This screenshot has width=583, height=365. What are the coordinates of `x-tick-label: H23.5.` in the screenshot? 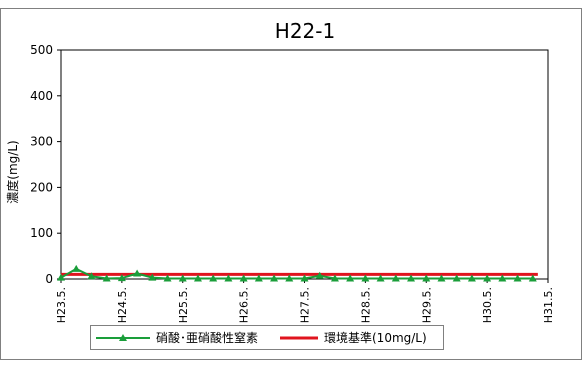 It's located at (61, 305).